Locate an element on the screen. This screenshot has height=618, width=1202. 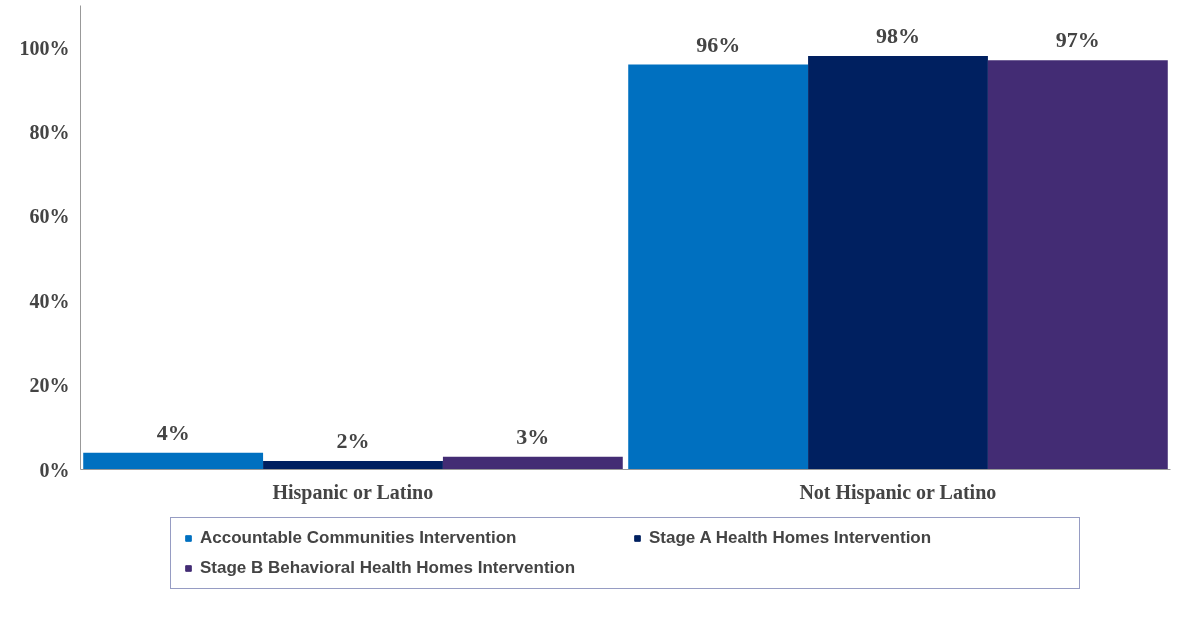
y-tick-label: 0% is located at coordinates (54, 469).